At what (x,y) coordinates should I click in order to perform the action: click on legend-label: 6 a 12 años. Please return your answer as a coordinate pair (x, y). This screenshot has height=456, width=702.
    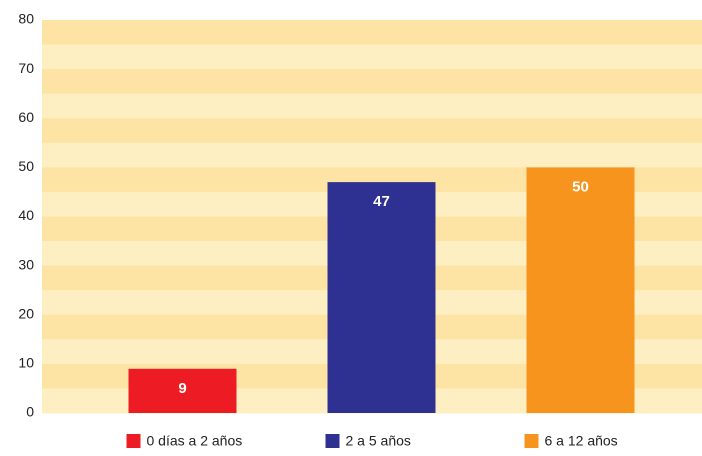
    Looking at the image, I should click on (581, 441).